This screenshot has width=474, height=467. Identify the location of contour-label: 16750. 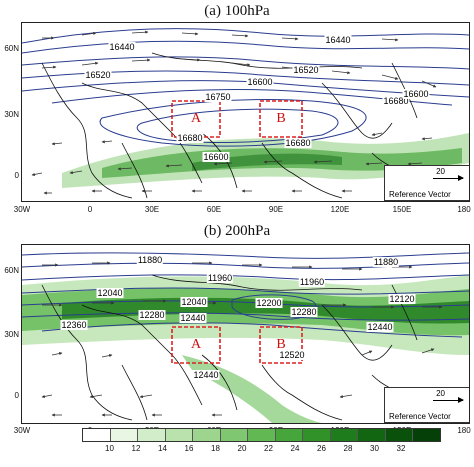
(218, 97).